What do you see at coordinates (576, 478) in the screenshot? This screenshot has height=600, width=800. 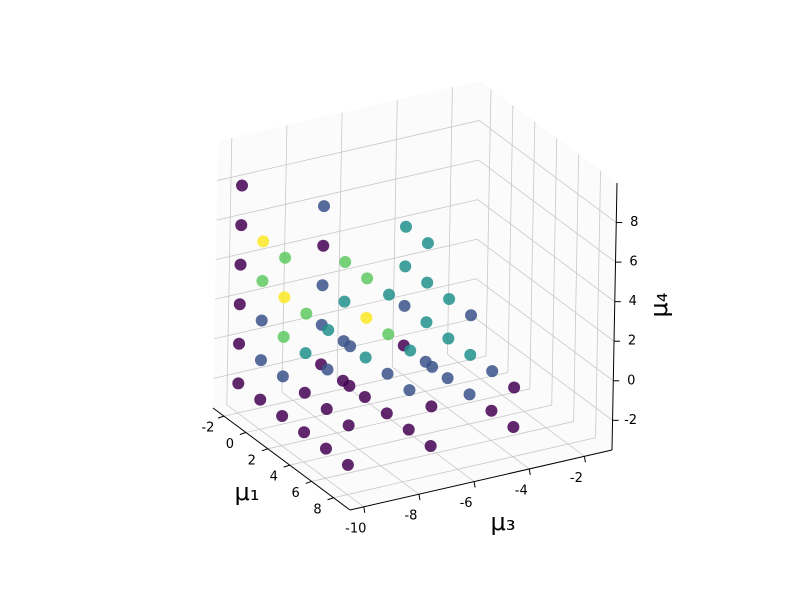 I see `y-tick-label: -2` at bounding box center [576, 478].